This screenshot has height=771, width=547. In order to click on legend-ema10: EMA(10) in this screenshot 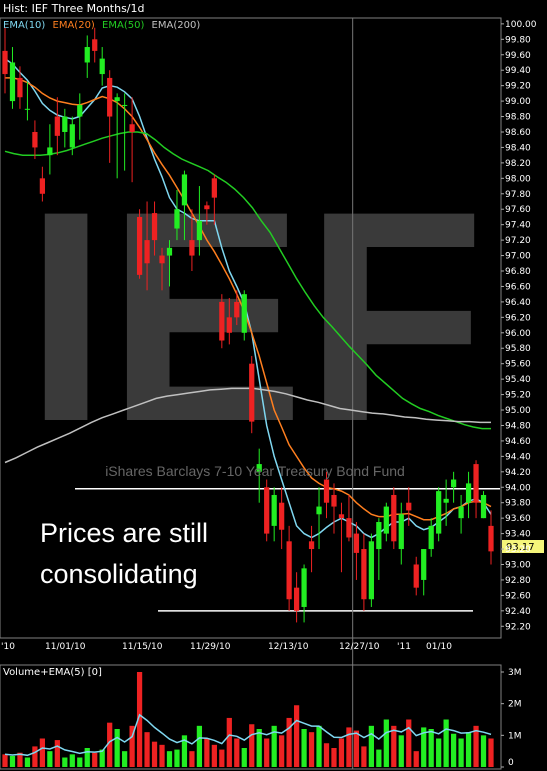, I will do `click(24, 25)`.